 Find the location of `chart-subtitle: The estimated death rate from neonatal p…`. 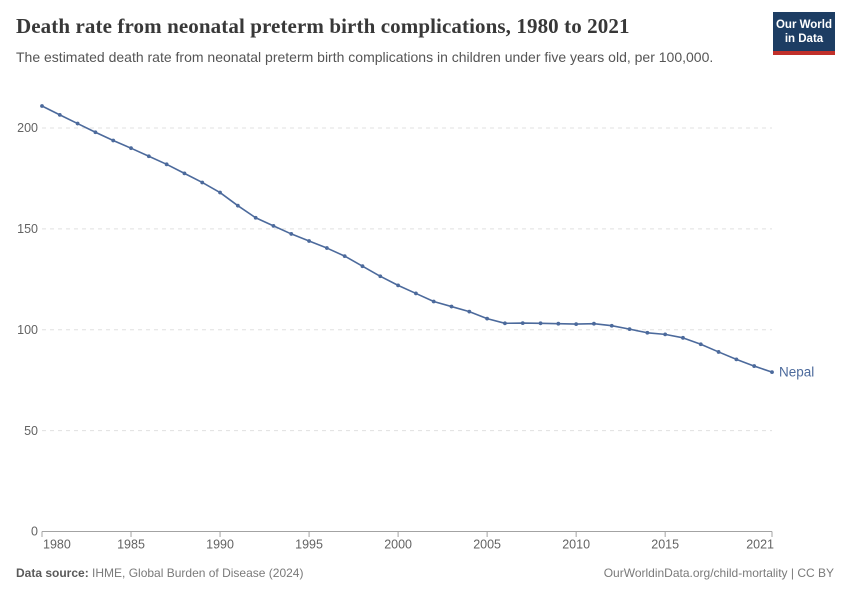

chart-subtitle: The estimated death rate from neonatal p… is located at coordinates (365, 57).